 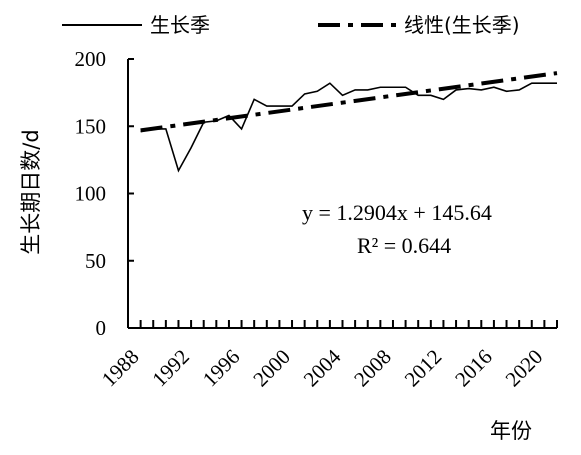 I want to click on y-tick-label: 150, so click(x=91, y=126).